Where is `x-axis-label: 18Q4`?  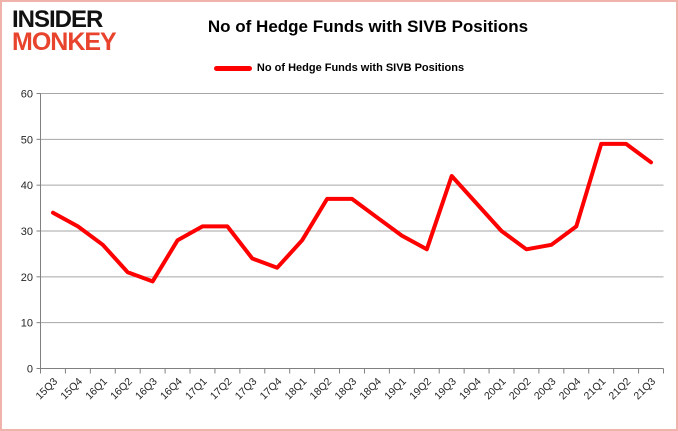 x-axis-label: 18Q4 is located at coordinates (370, 389).